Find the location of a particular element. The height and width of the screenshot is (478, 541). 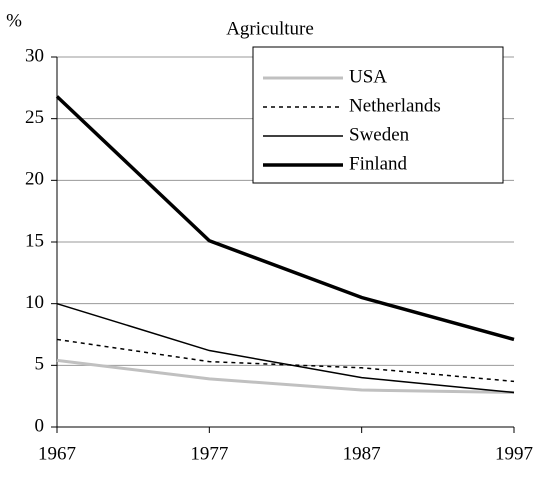

y-tick-label: 15 is located at coordinates (34, 240).